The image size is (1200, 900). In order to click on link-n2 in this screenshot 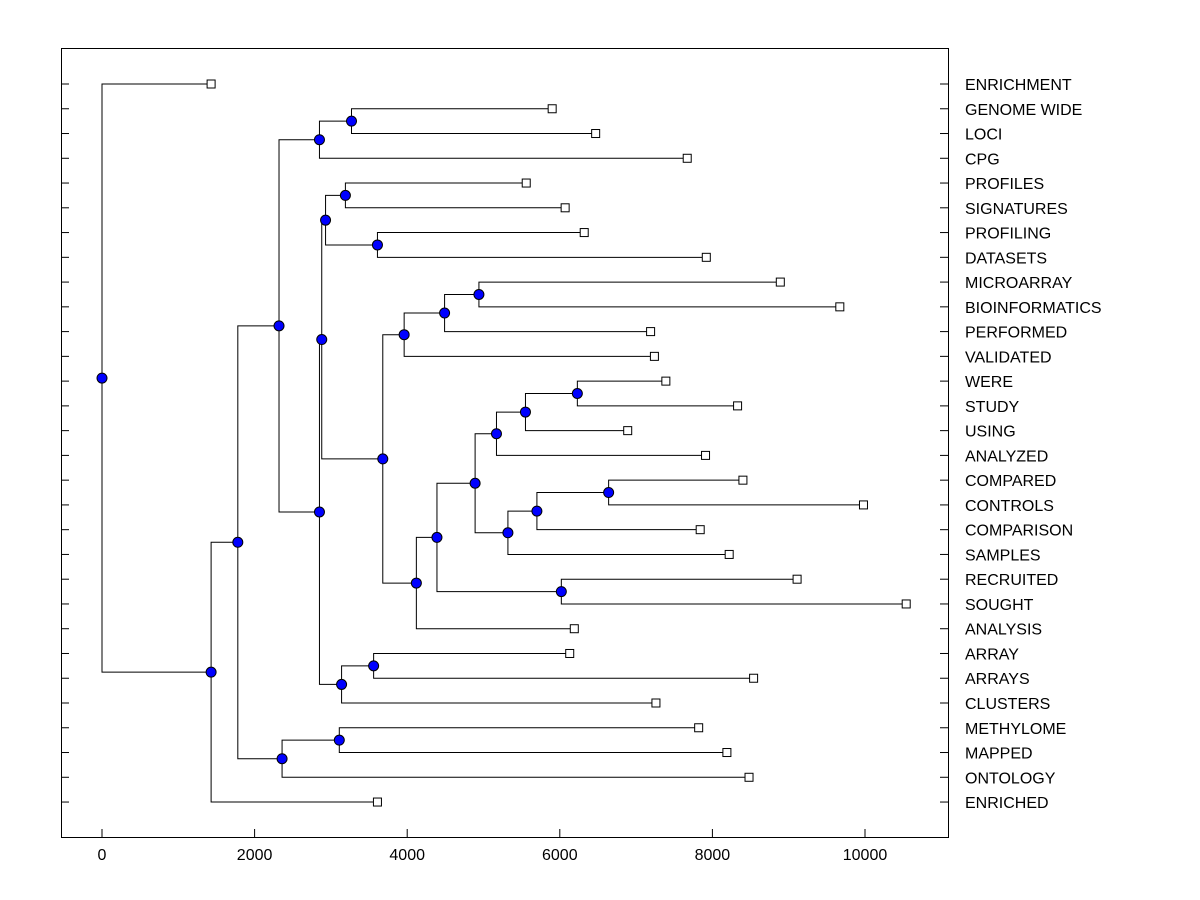, I will do `click(503, 139)`.